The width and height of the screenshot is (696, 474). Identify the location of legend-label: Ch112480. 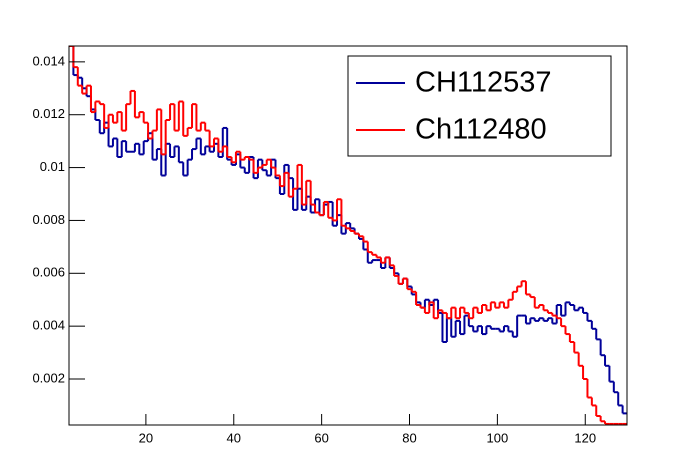
(481, 130).